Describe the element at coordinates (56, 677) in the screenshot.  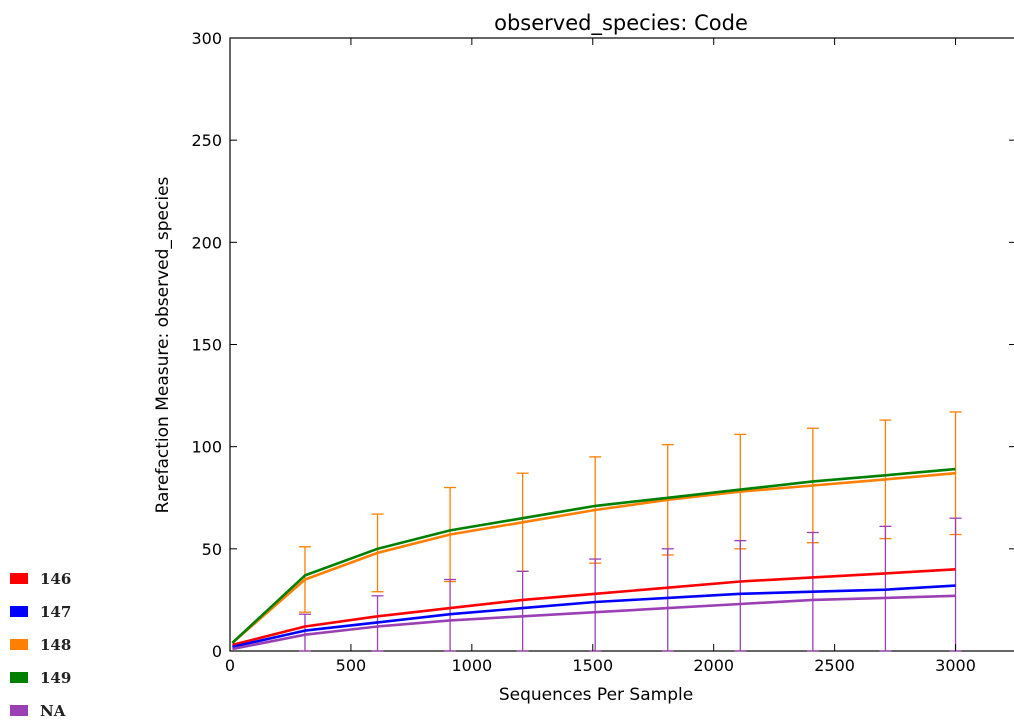
I see `legend-label: 149` at that location.